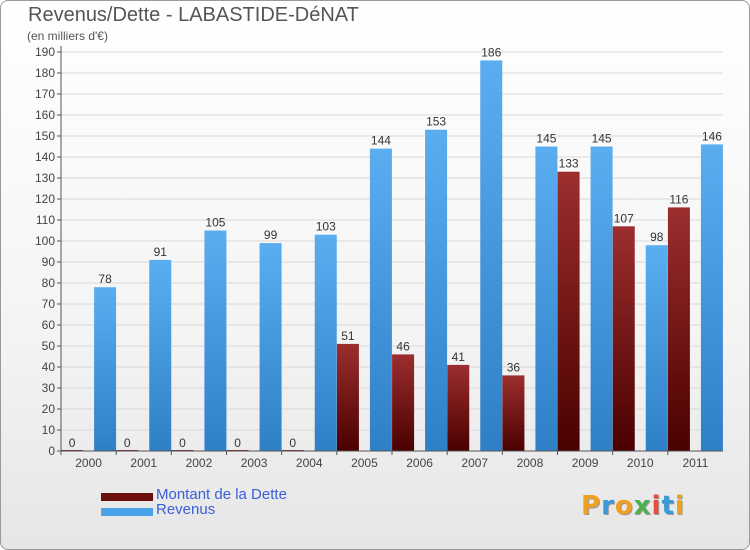 This screenshot has width=750, height=550. I want to click on y-tick-label: 100, so click(45, 241).